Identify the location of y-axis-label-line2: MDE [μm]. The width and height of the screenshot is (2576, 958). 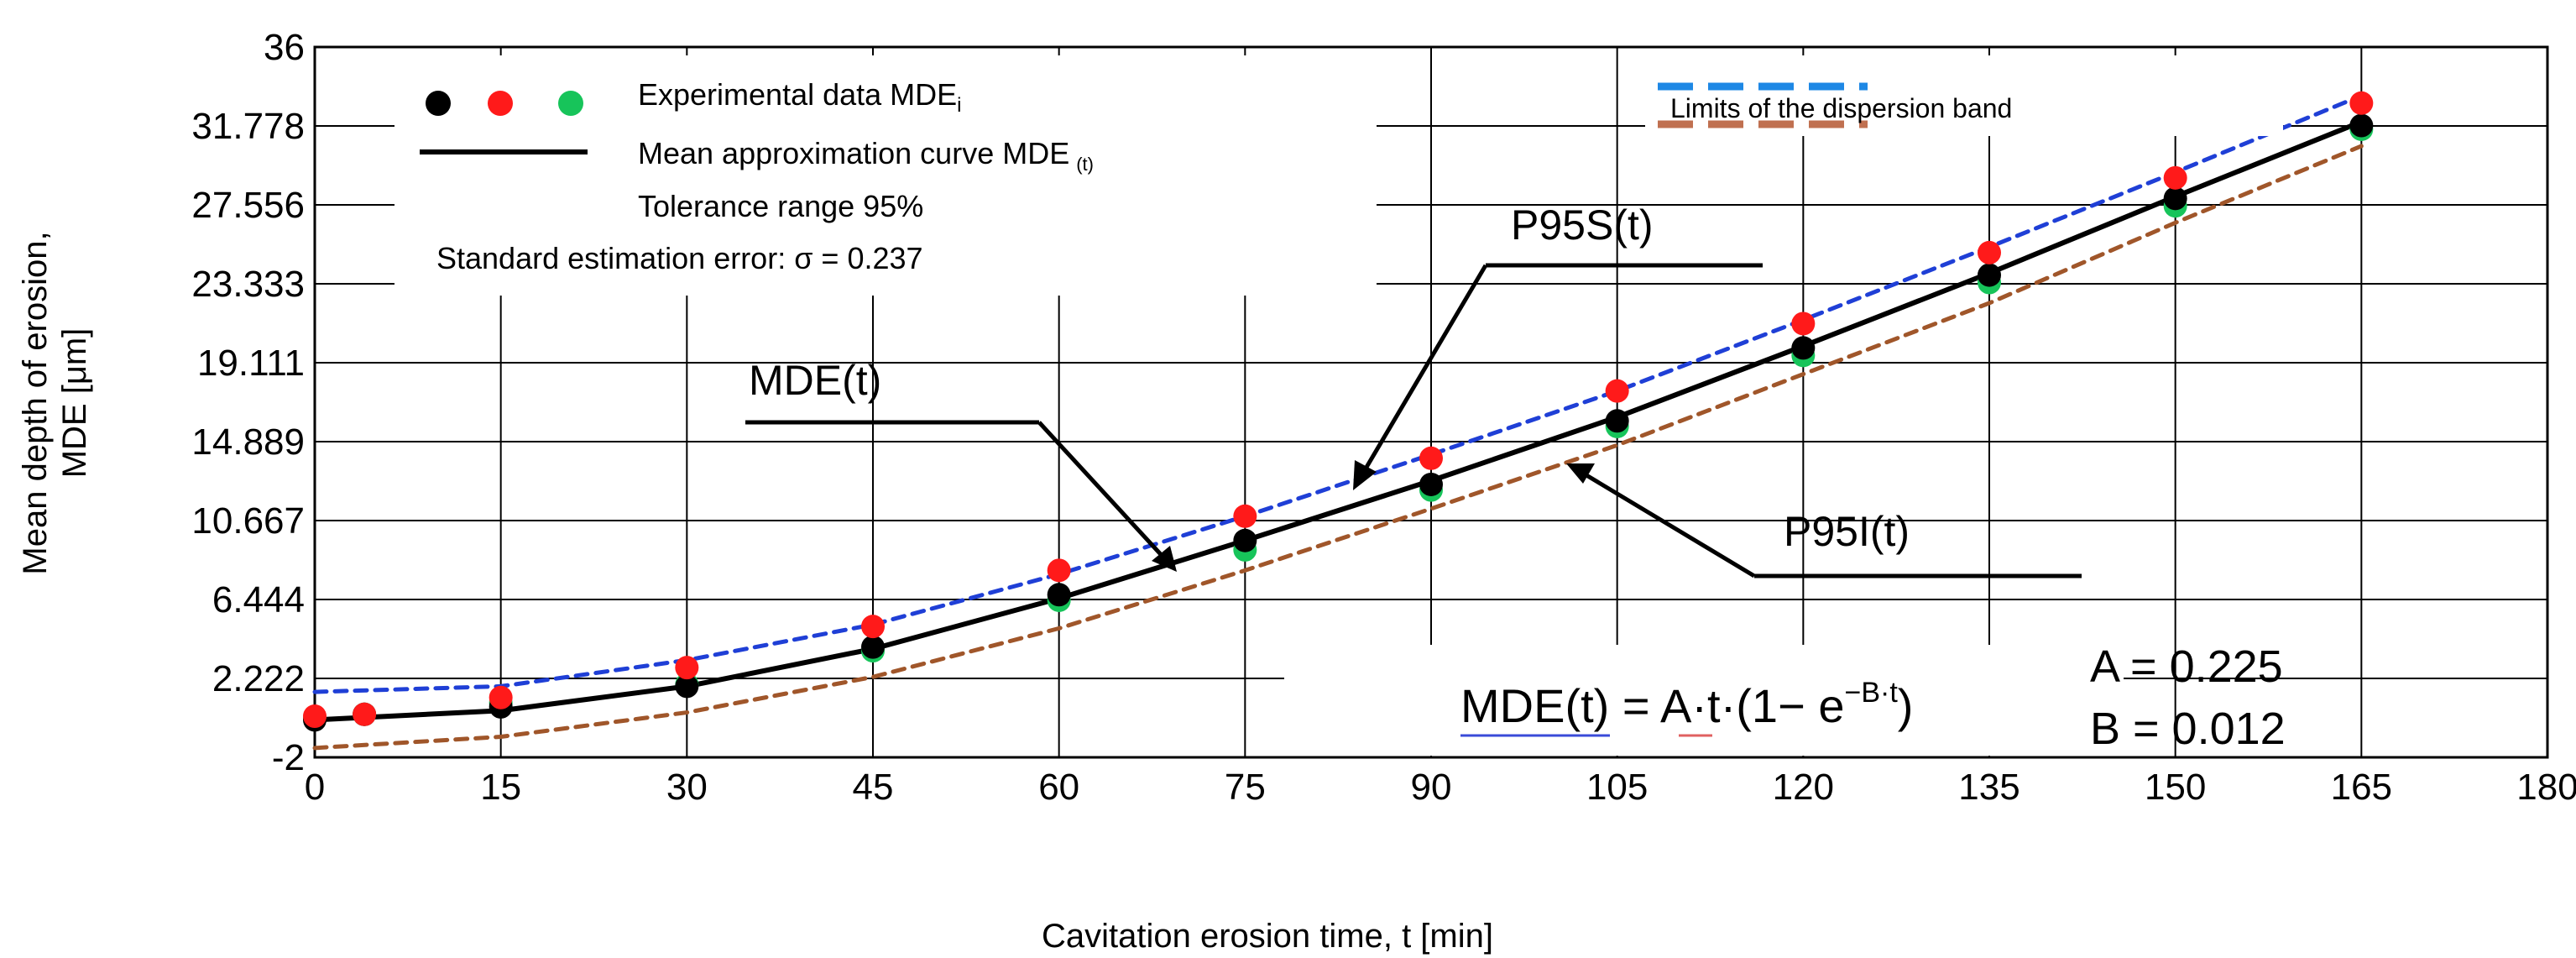
(74, 403).